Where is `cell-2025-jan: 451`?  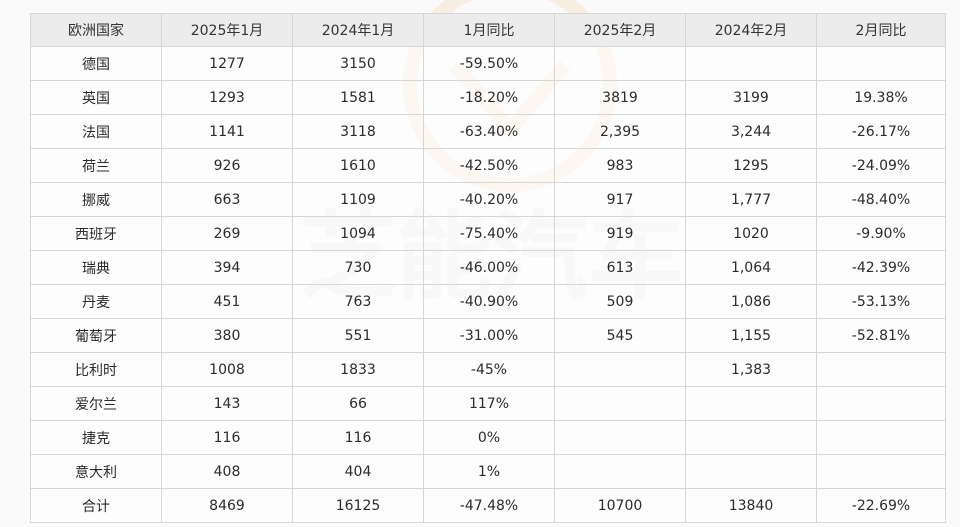
cell-2025-jan: 451 is located at coordinates (227, 301).